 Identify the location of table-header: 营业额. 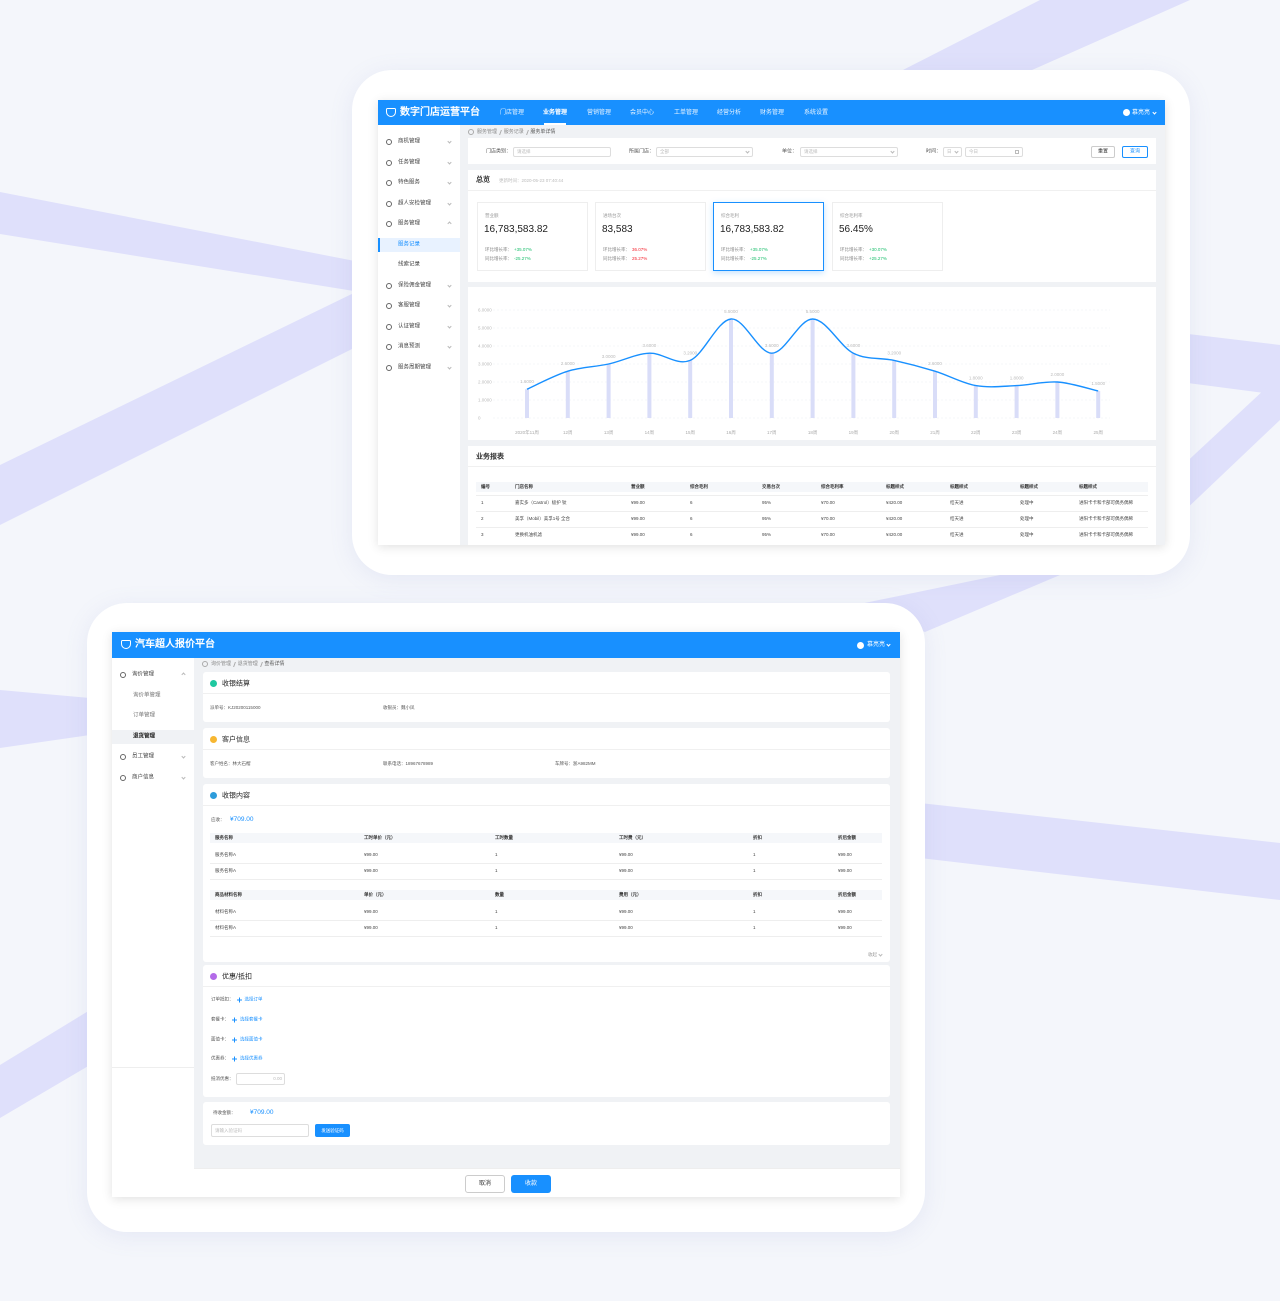
(638, 486).